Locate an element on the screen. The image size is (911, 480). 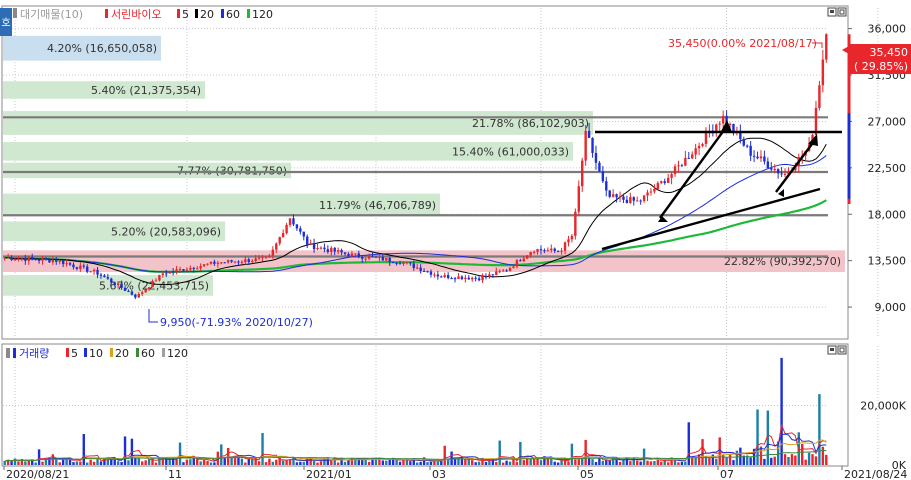
date-tick-label: 2021/01 is located at coordinates (329, 474).